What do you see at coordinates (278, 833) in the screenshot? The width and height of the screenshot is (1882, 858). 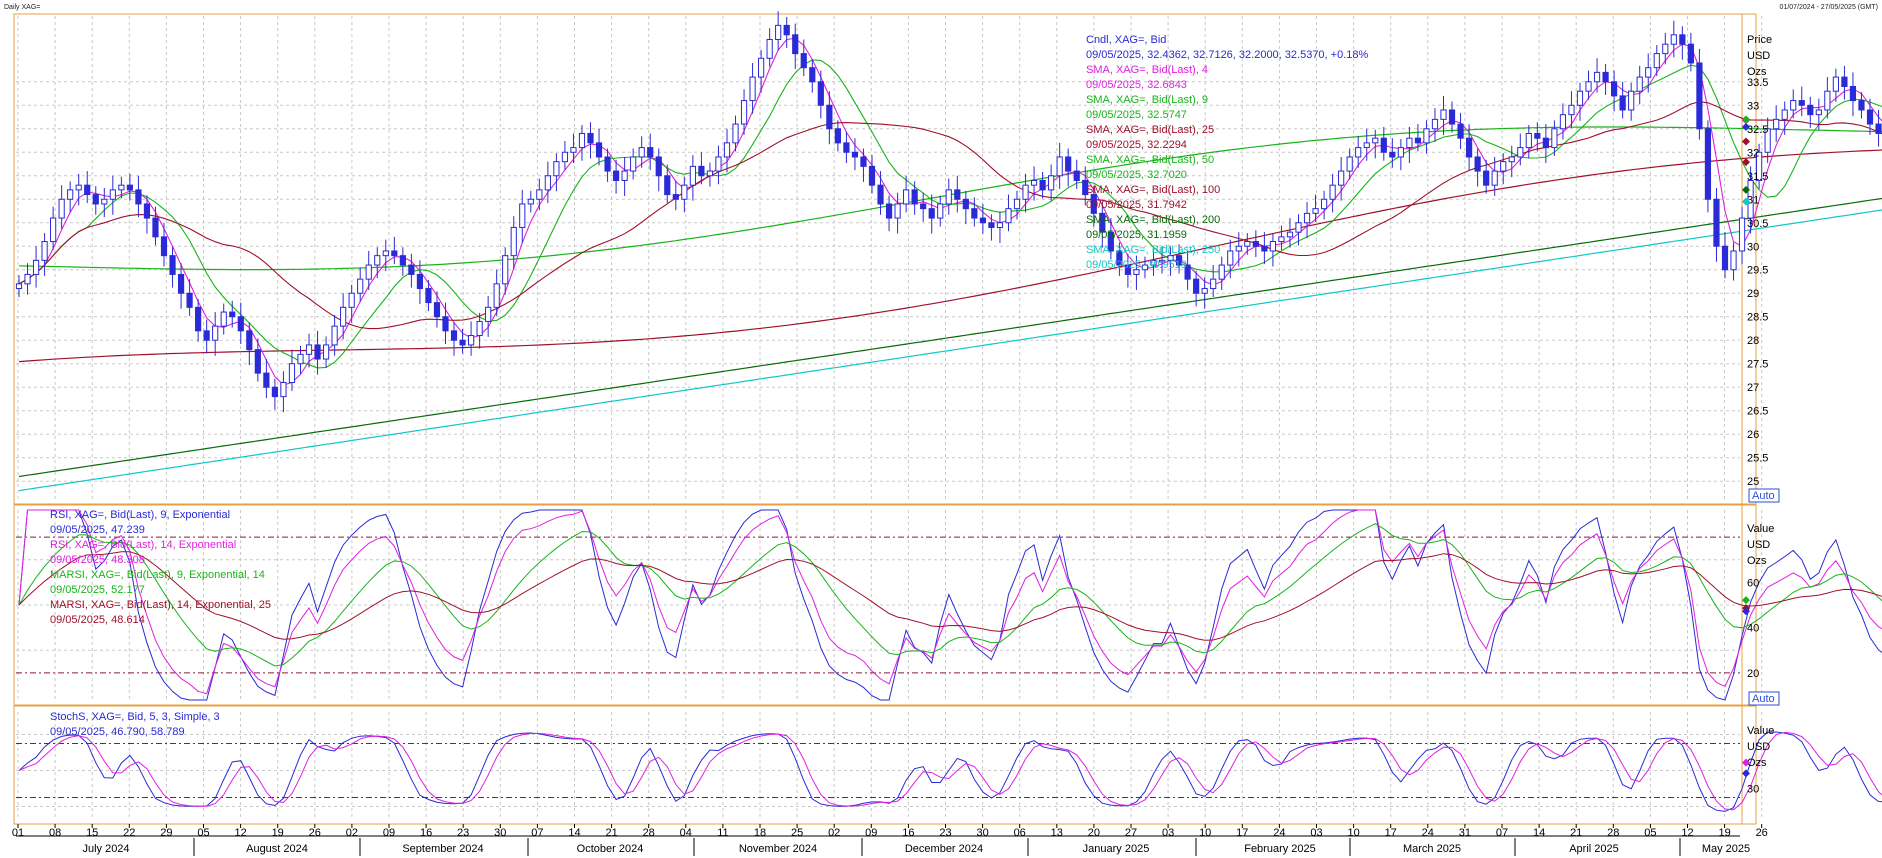 I see `x-day-label: 19` at bounding box center [278, 833].